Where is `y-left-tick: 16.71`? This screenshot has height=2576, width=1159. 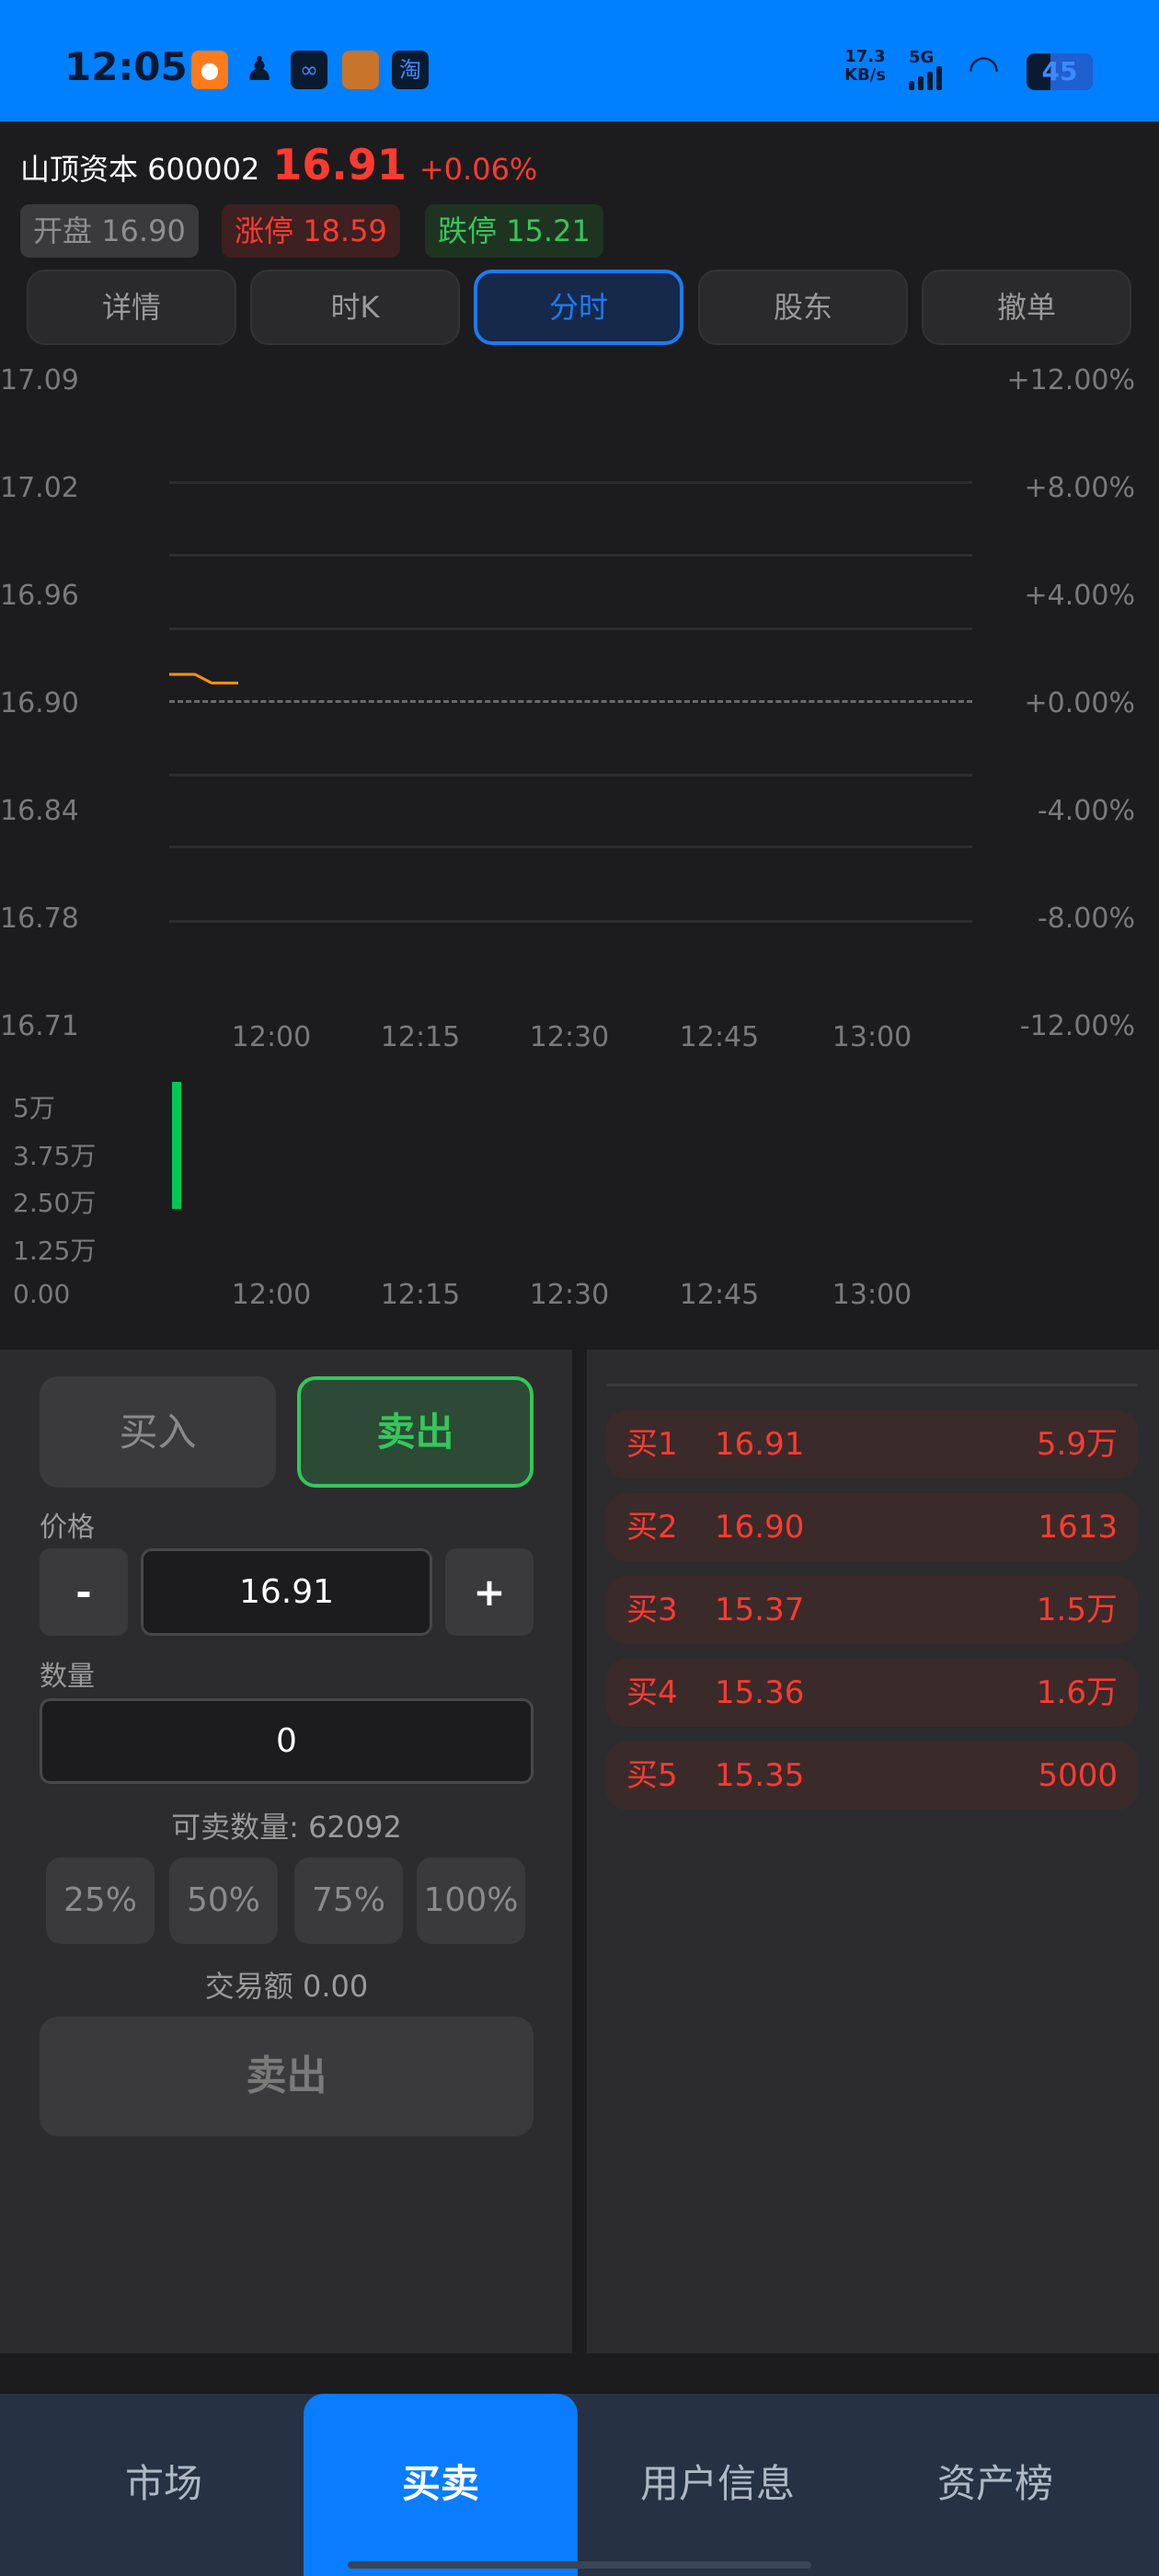
y-left-tick: 16.71 is located at coordinates (39, 1026).